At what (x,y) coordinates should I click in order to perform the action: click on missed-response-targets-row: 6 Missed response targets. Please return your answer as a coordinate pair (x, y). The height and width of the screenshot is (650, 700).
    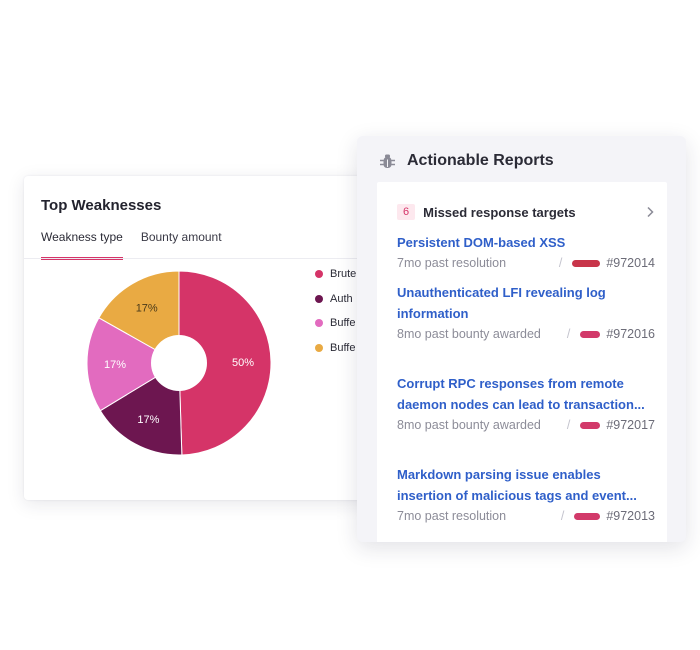
    Looking at the image, I should click on (526, 212).